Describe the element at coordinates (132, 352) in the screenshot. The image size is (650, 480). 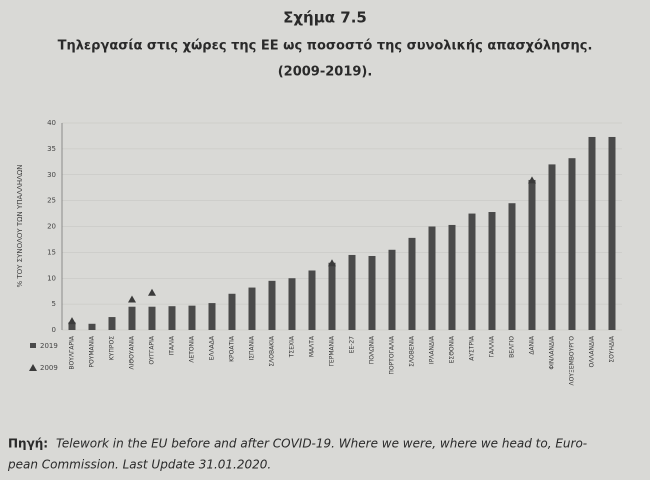
I see `x-tick-label: ΛΙΘΟΥΑΝΙΑ` at that location.